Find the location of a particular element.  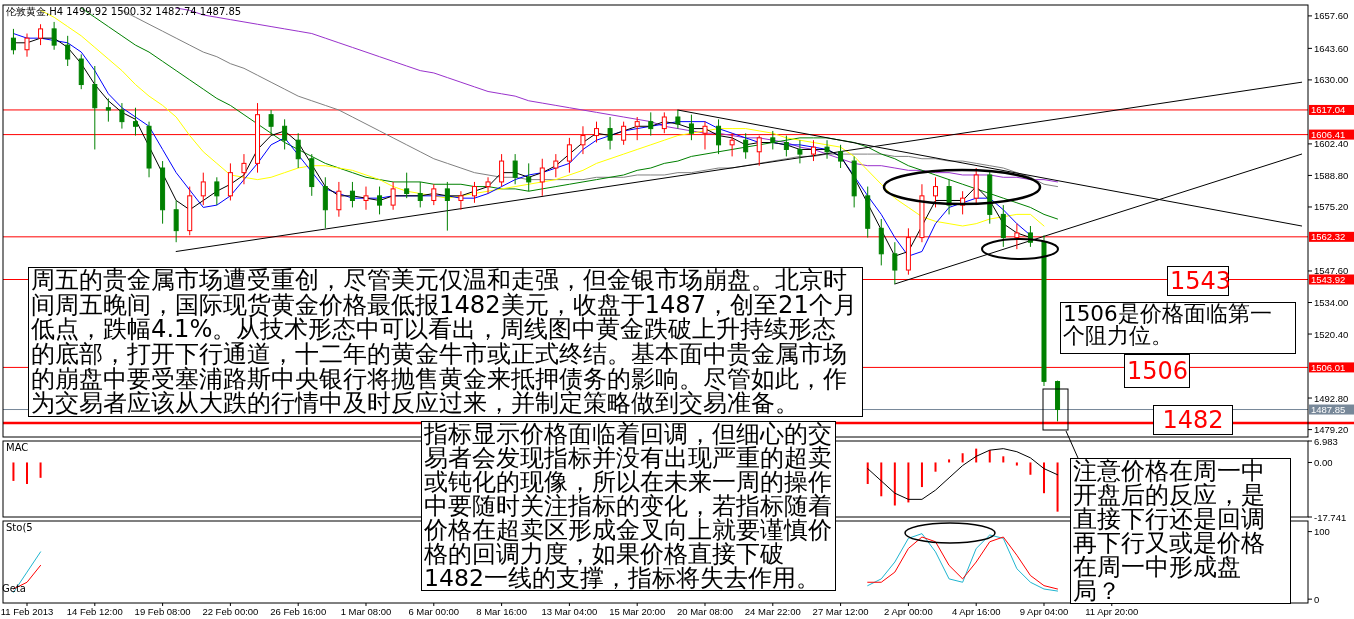

annotation: Geta is located at coordinates (14, 589).